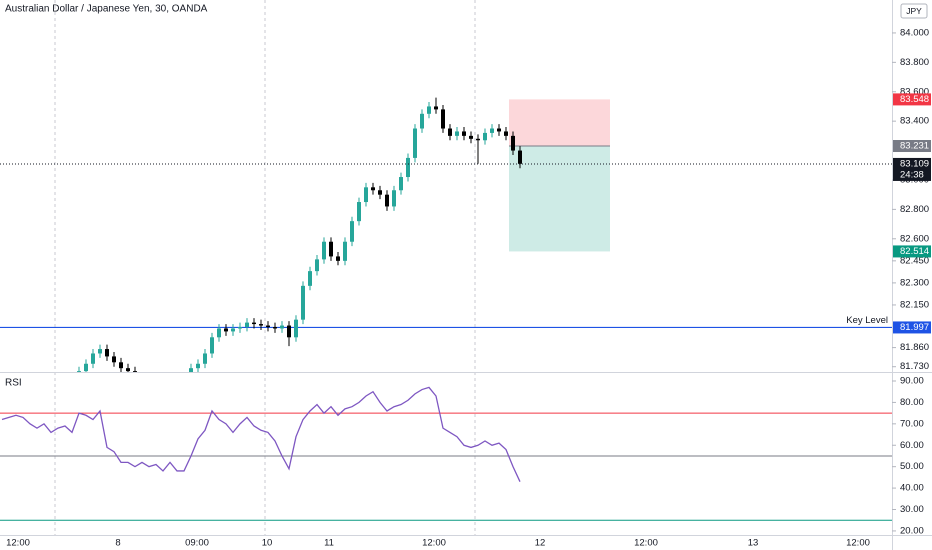  I want to click on key-level-badge, so click(912, 327).